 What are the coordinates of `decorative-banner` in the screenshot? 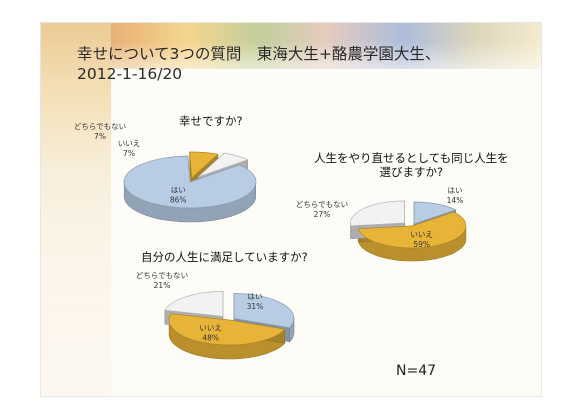 It's located at (326, 46).